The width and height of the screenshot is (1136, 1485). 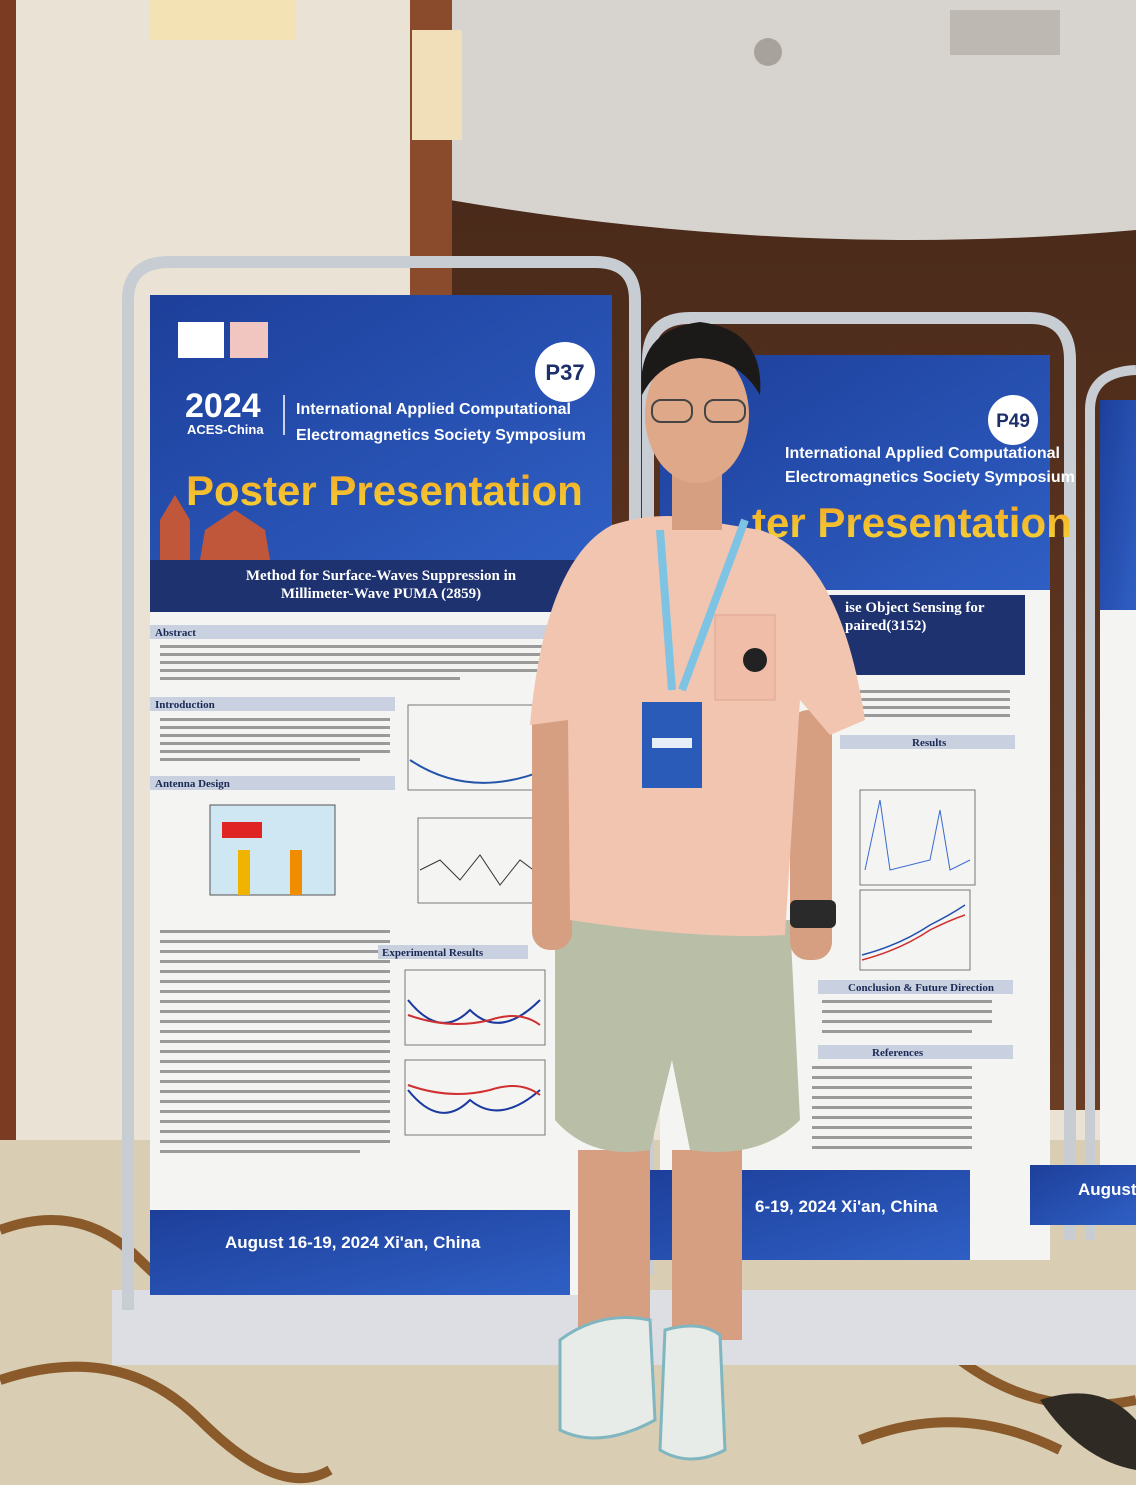 I want to click on section-heading: References, so click(x=898, y=1053).